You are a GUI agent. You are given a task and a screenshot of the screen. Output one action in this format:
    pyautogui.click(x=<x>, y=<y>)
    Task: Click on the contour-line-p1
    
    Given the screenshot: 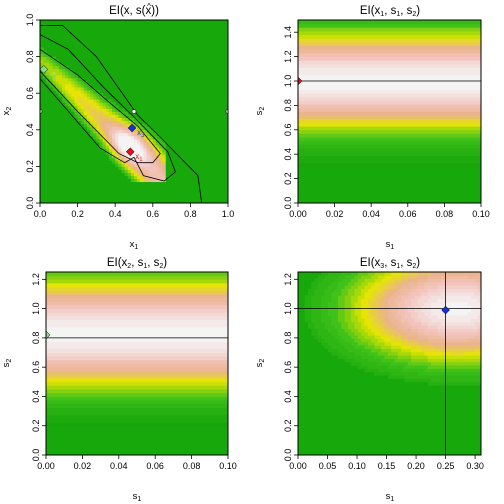 What is the action you would take?
    pyautogui.click(x=100, y=106)
    